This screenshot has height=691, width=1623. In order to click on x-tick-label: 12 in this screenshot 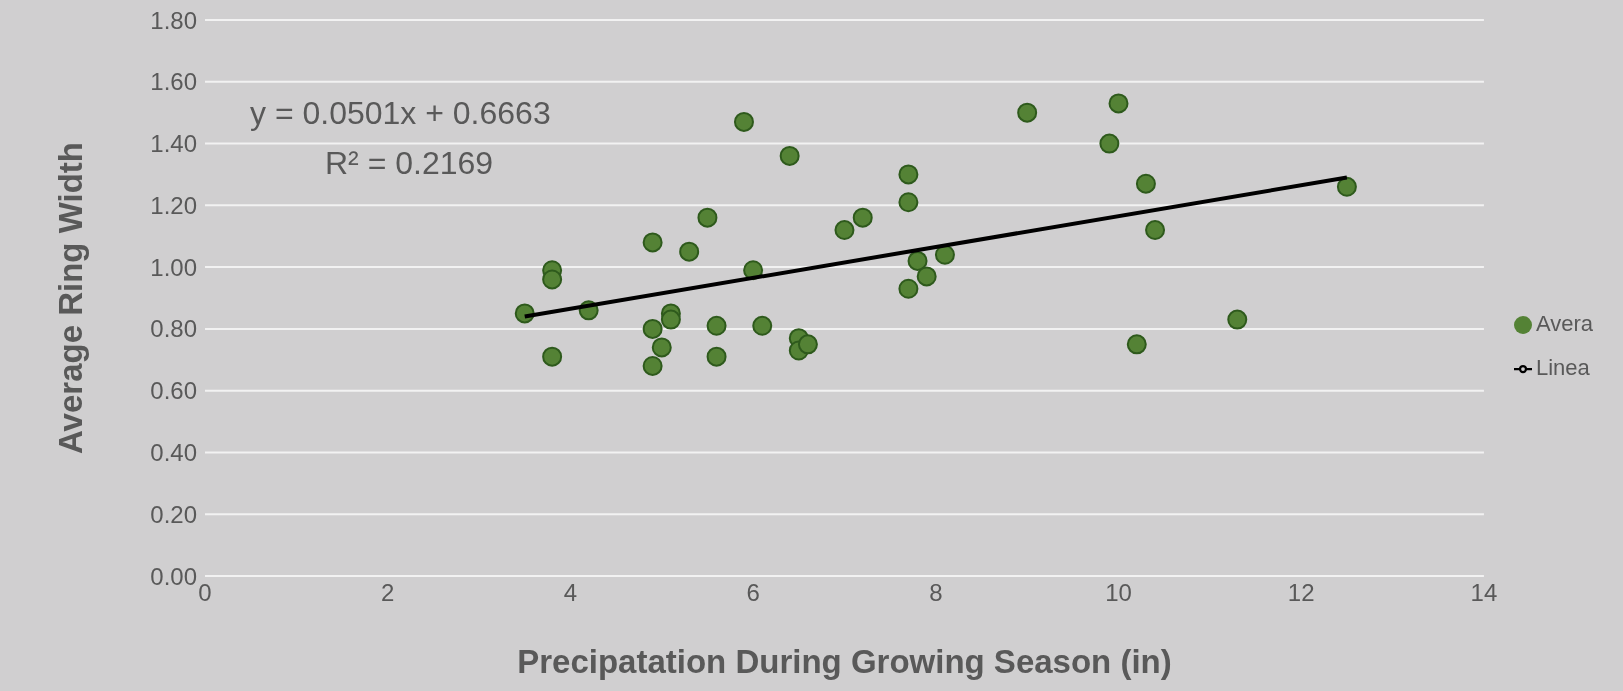, I will do `click(1301, 593)`.